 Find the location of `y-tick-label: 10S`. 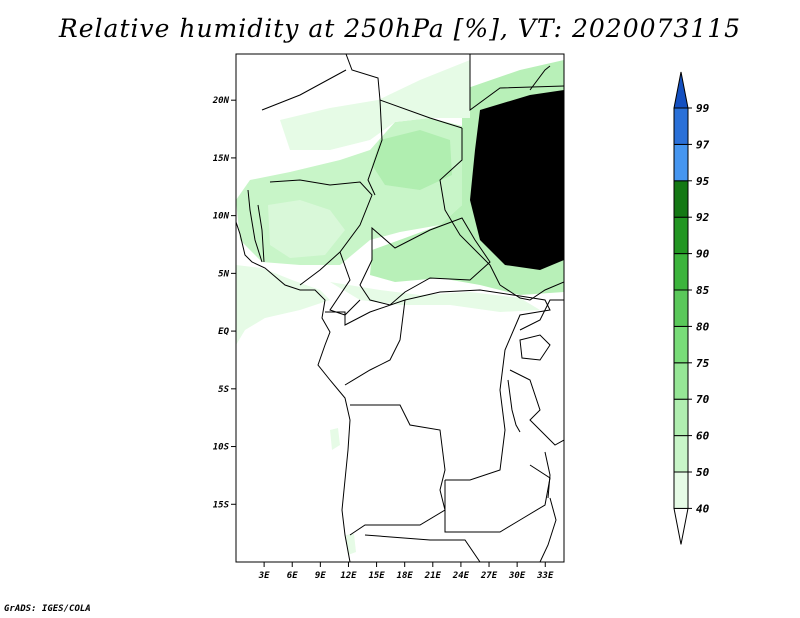

y-tick-label: 10S is located at coordinates (221, 448).